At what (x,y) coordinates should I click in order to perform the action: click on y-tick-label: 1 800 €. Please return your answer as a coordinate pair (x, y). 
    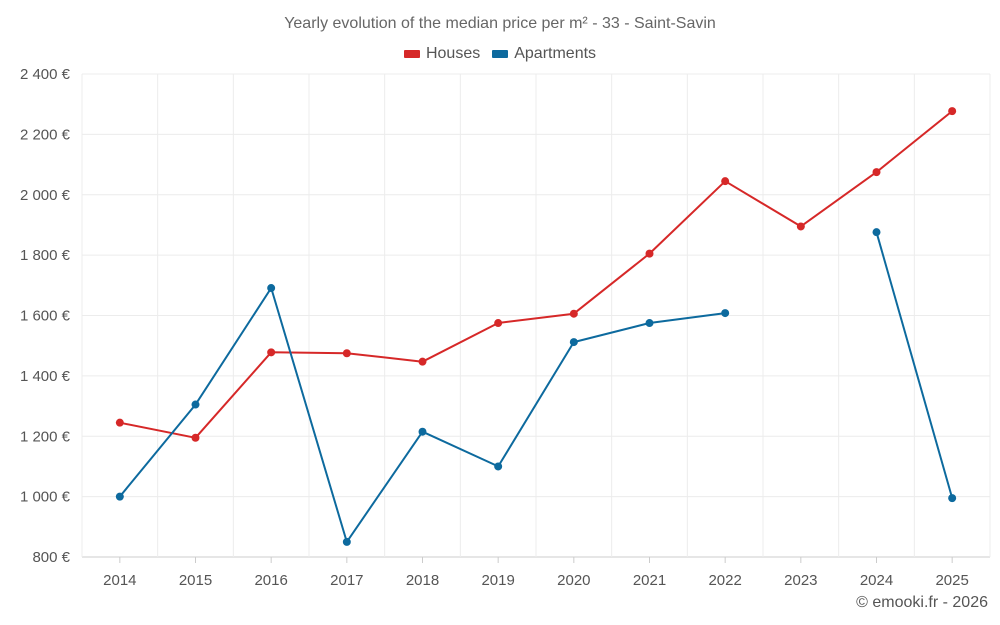
    Looking at the image, I should click on (45, 255).